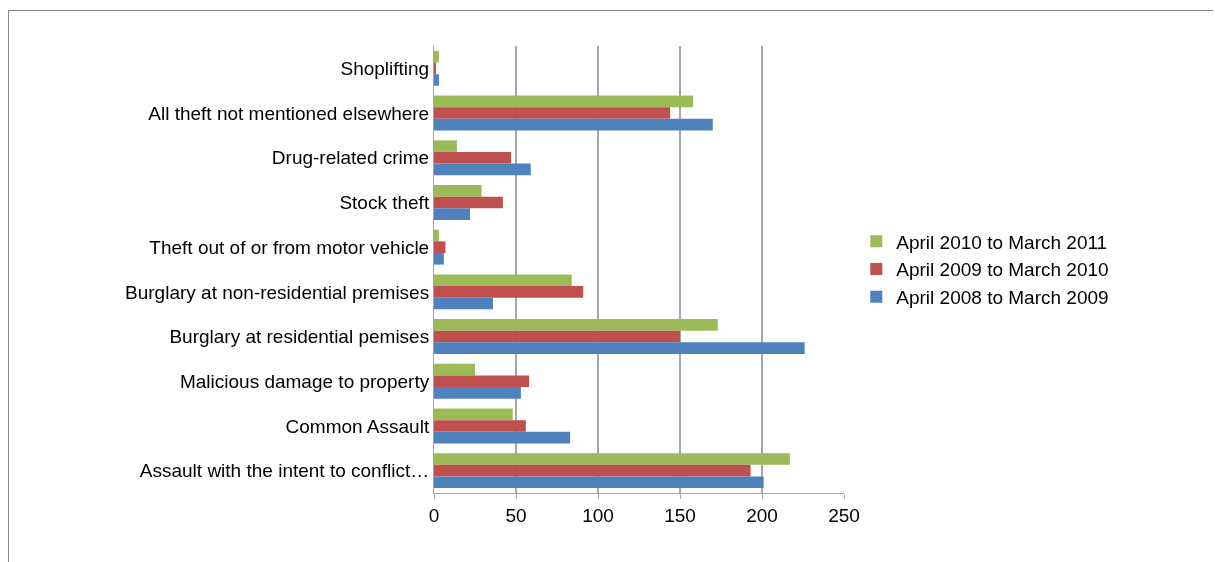 This screenshot has width=1215, height=562. What do you see at coordinates (289, 113) in the screenshot?
I see `y-tick-label: All theft not mentioned elsewhere` at bounding box center [289, 113].